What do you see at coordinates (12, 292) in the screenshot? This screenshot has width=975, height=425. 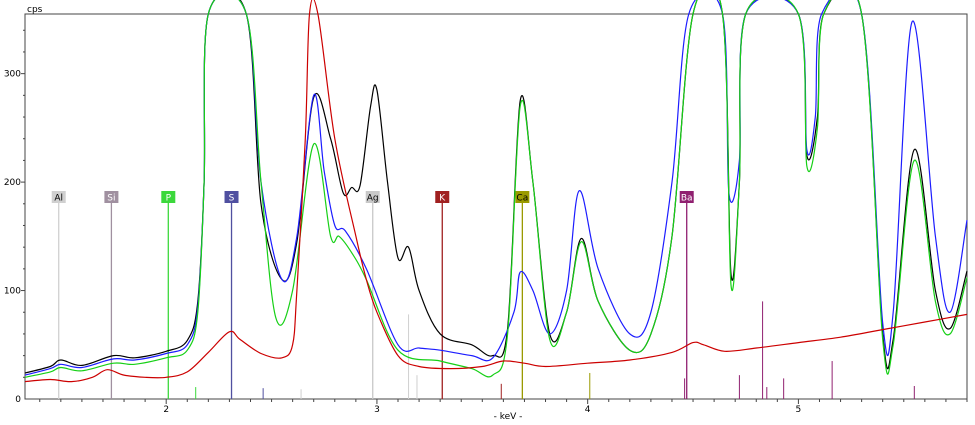 I see `y-tick-label-100: 100` at bounding box center [12, 292].